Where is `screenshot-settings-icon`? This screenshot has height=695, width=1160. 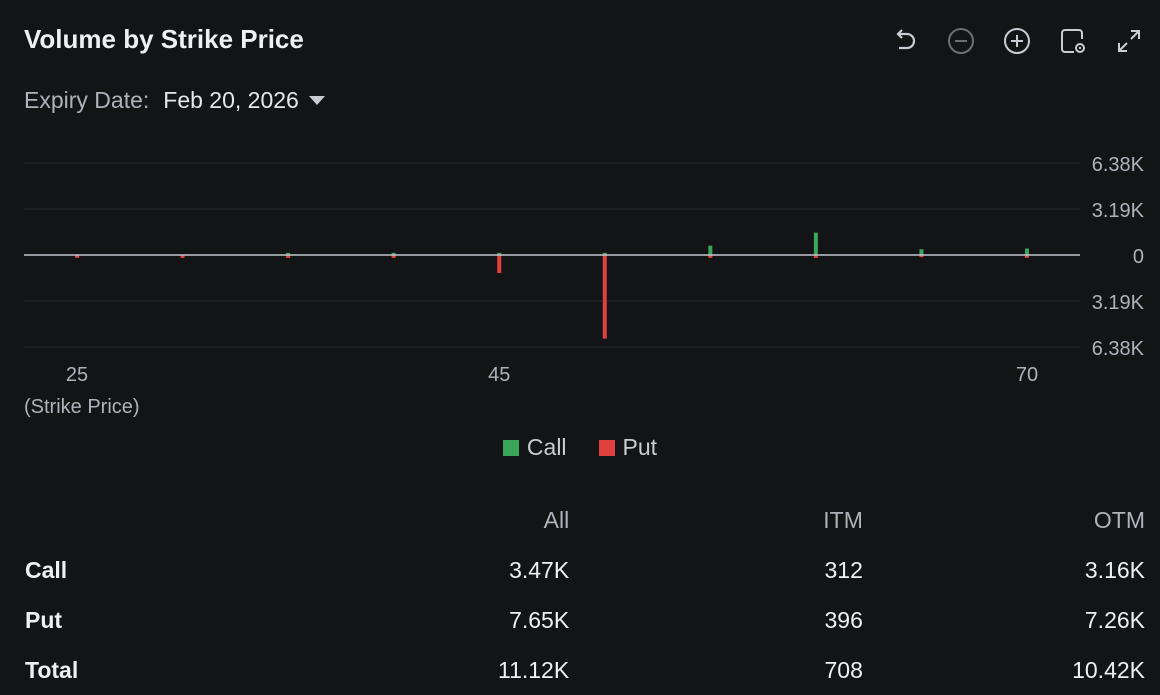 screenshot-settings-icon is located at coordinates (1073, 41).